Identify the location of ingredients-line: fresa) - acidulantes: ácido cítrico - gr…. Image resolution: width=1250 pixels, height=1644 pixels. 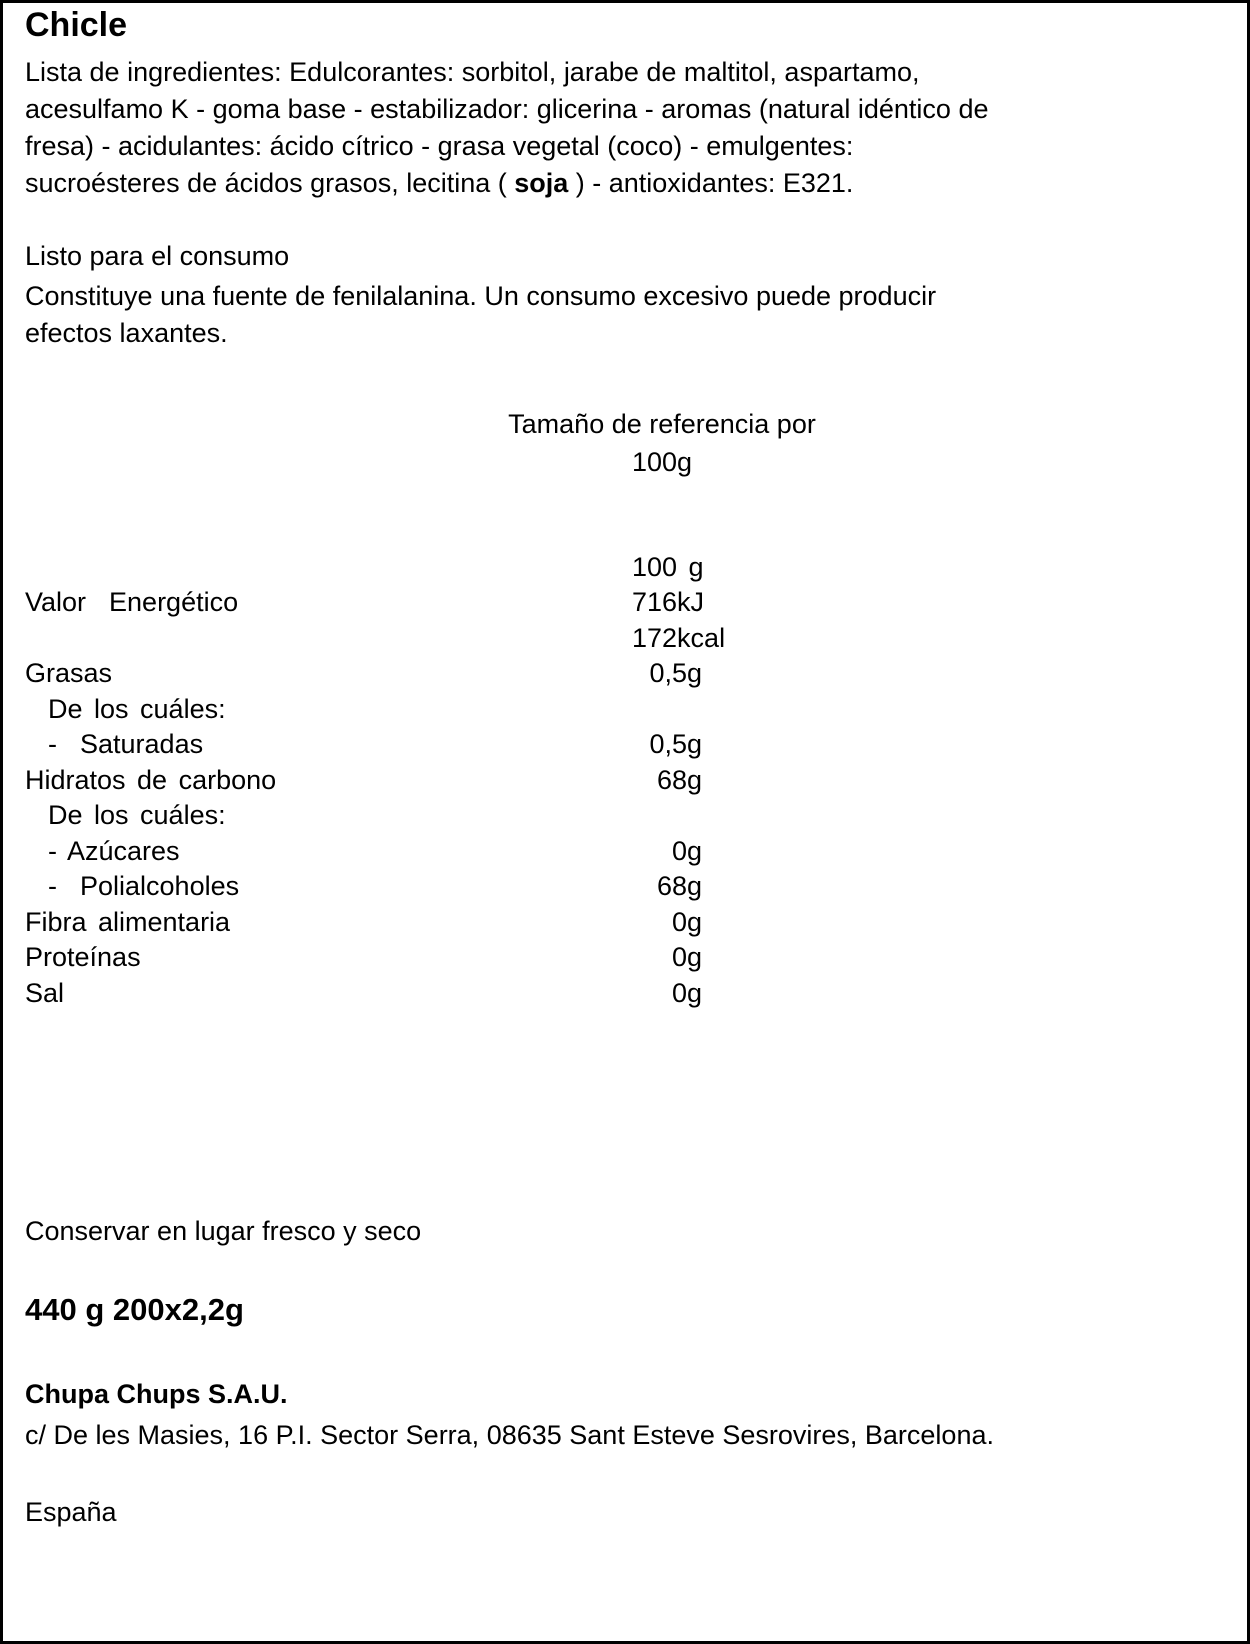
(439, 146).